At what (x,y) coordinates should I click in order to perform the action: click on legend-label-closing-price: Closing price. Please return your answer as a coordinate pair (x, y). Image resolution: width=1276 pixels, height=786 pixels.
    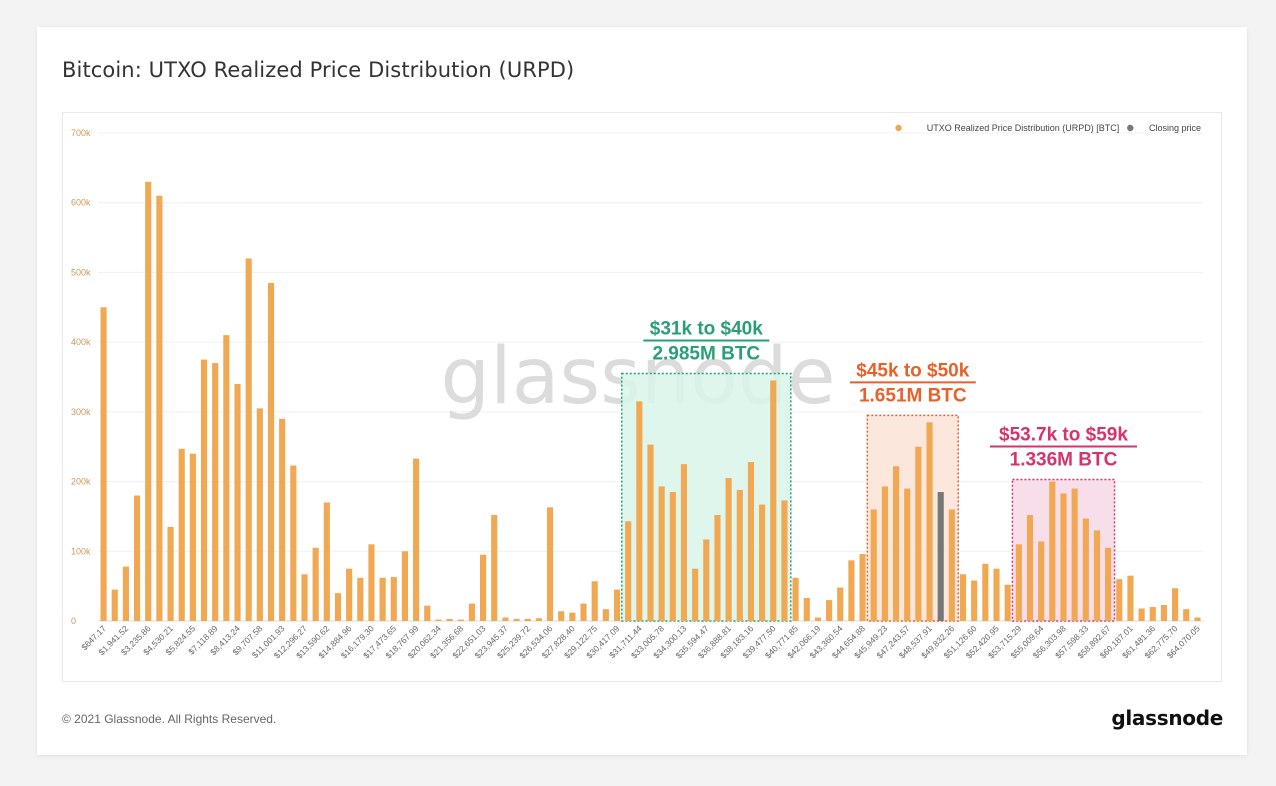
    Looking at the image, I should click on (1175, 128).